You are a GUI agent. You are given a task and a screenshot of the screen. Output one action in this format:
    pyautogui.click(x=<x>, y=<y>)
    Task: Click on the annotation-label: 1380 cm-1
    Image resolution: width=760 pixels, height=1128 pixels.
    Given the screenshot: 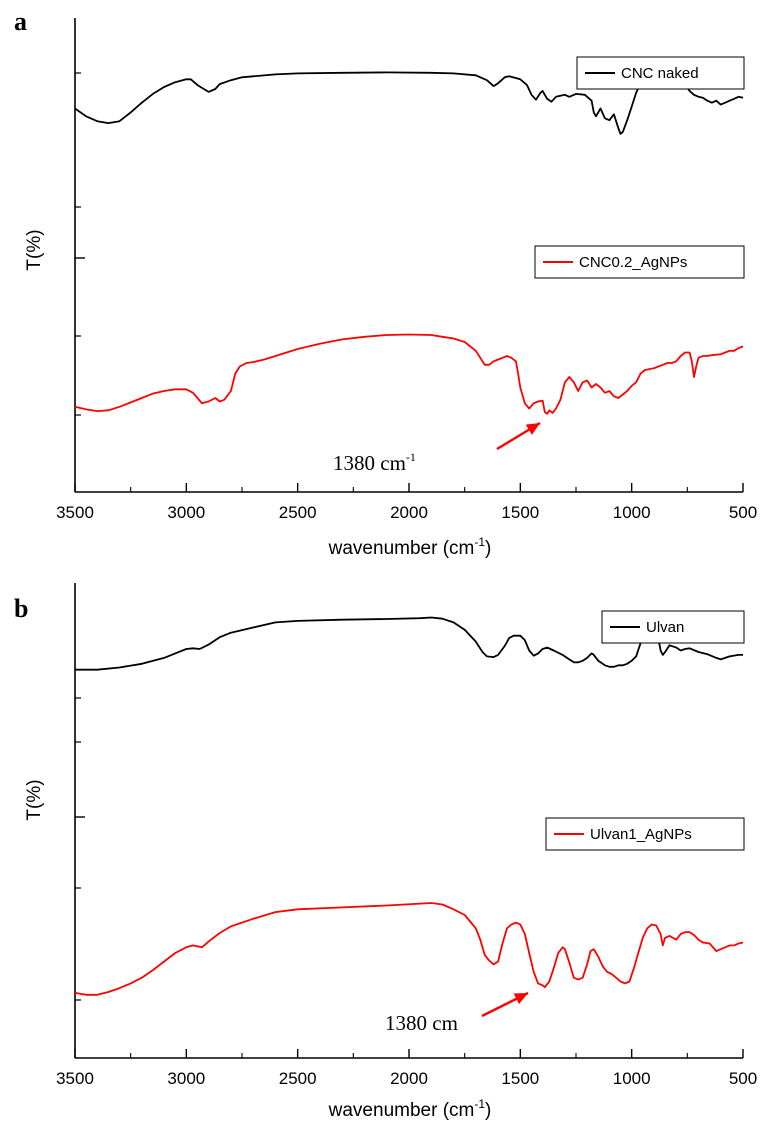 What is the action you would take?
    pyautogui.click(x=374, y=462)
    